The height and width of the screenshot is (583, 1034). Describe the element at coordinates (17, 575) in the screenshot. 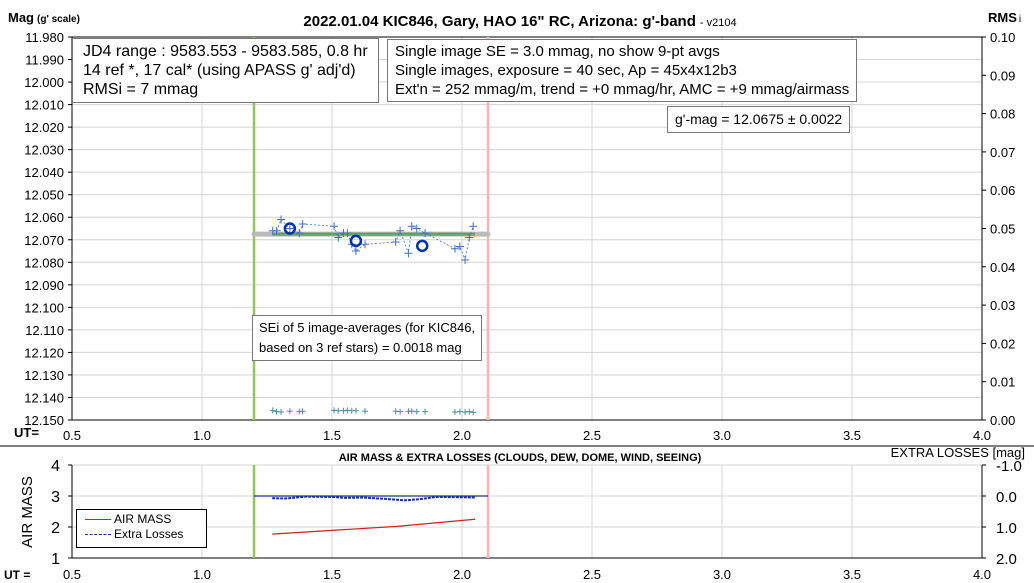

I see `chart2-x-label: UT =` at that location.